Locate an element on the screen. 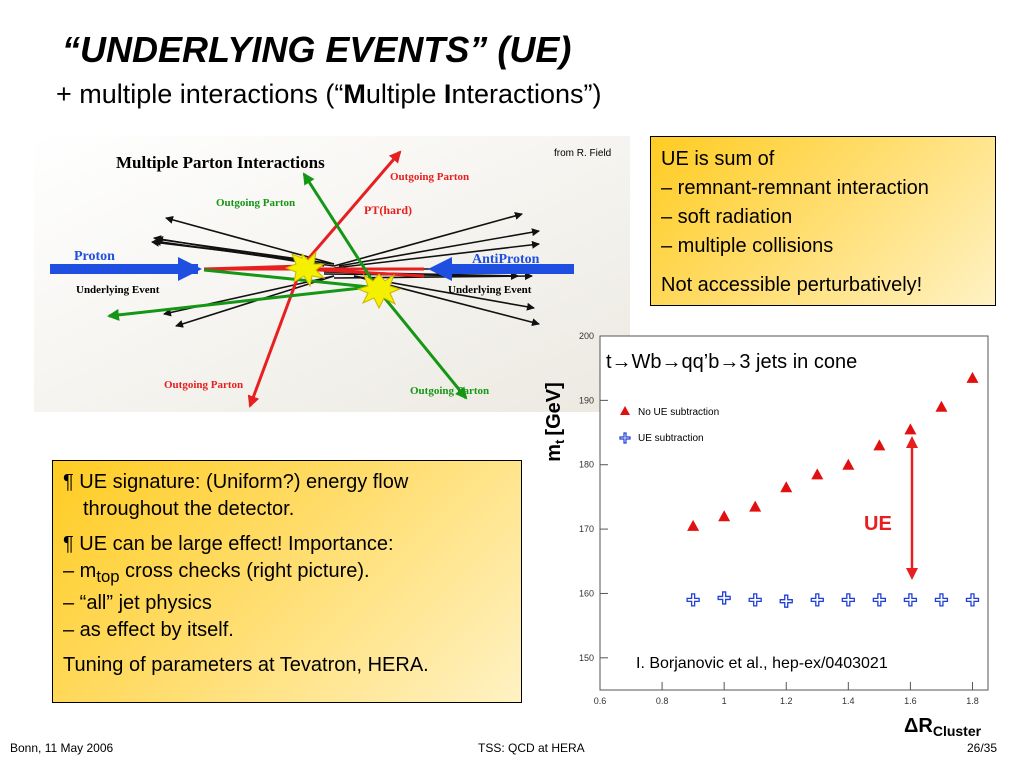 The image size is (1024, 768). sig-para-1b: throughout the detector. is located at coordinates (189, 509).